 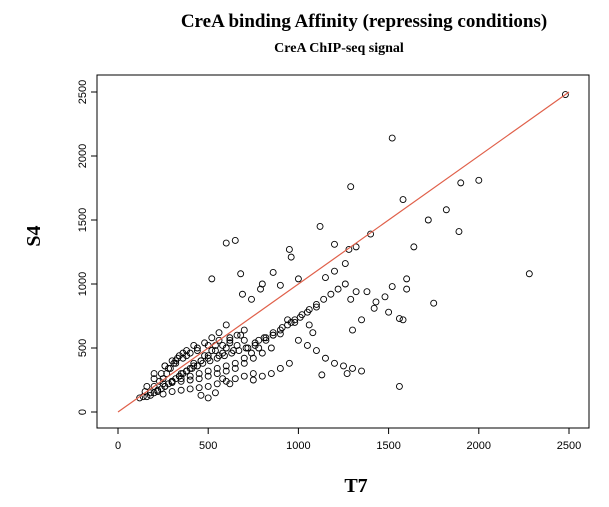 What do you see at coordinates (569, 446) in the screenshot?
I see `x-tick-label: 2500` at bounding box center [569, 446].